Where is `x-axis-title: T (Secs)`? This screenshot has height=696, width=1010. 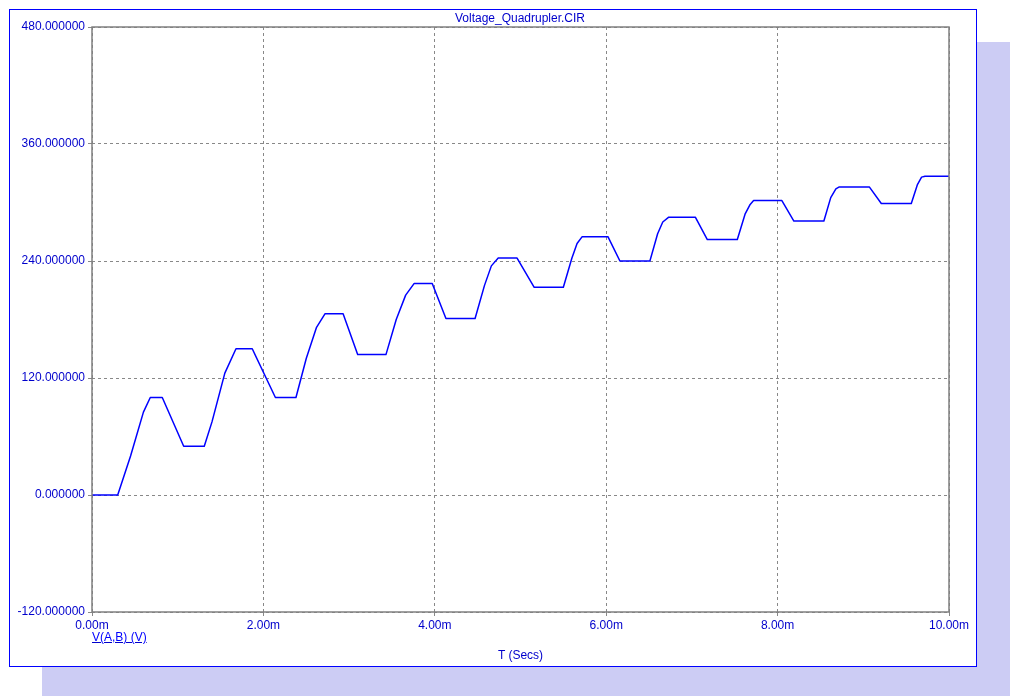 x-axis-title: T (Secs) is located at coordinates (520, 655).